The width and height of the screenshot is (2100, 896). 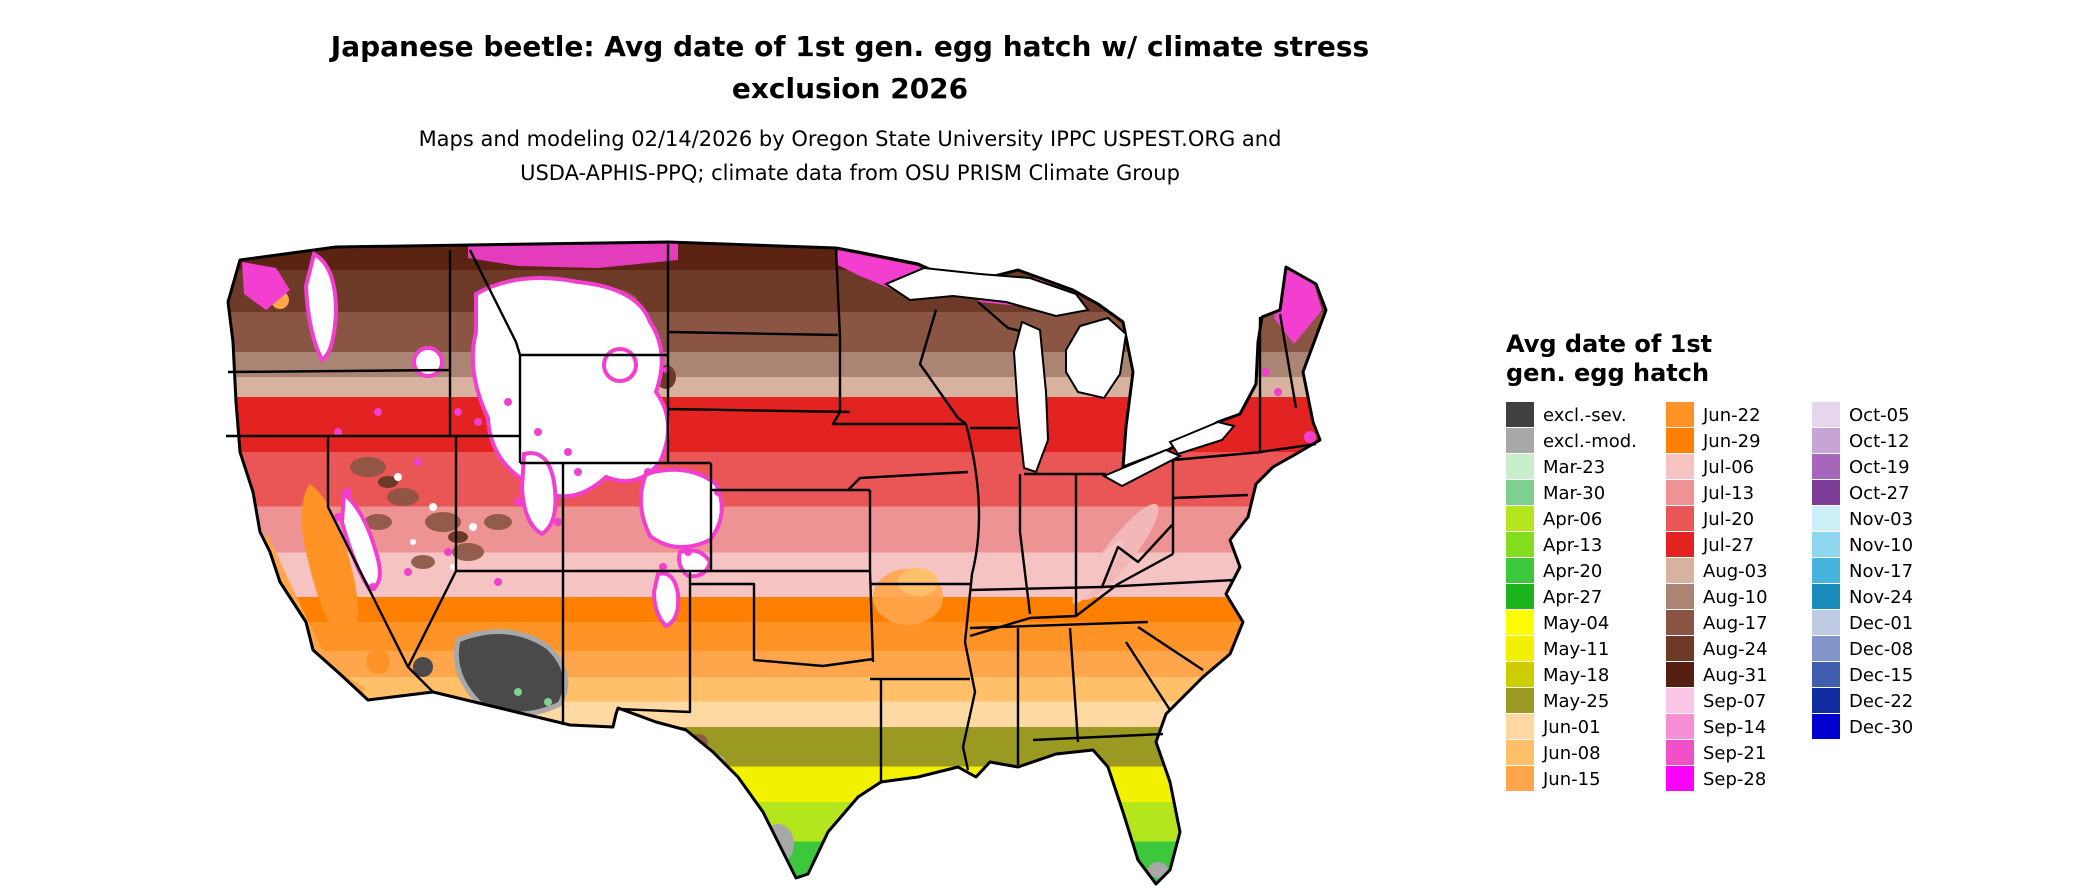 I want to click on legend-entry: Apr-20, so click(x=1586, y=571).